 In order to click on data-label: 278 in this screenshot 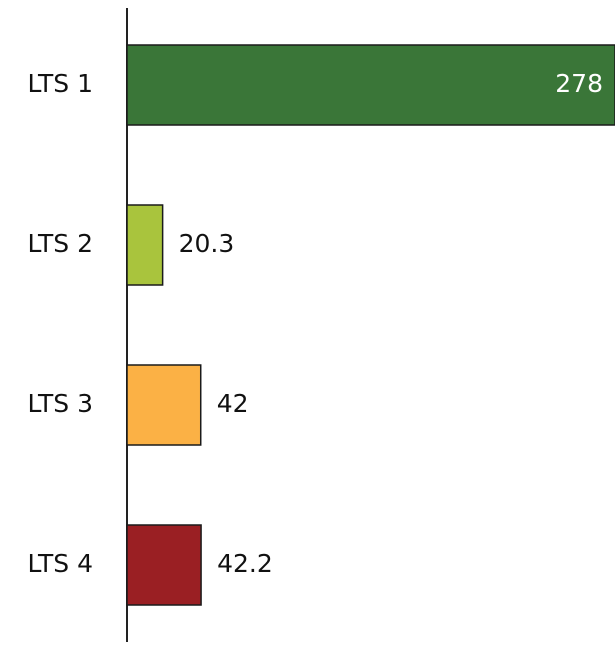, I will do `click(579, 83)`.